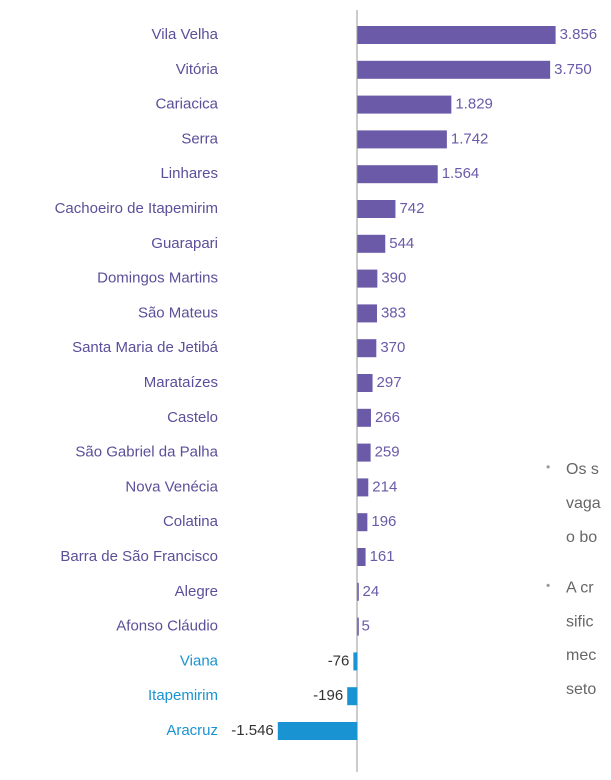  I want to click on value-label: 1.829, so click(474, 104).